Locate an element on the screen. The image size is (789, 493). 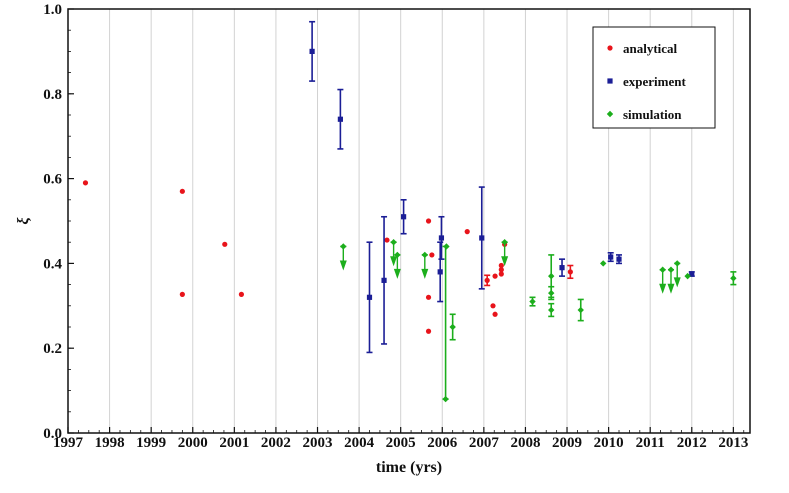
x-tick-label: 2001 is located at coordinates (234, 443).